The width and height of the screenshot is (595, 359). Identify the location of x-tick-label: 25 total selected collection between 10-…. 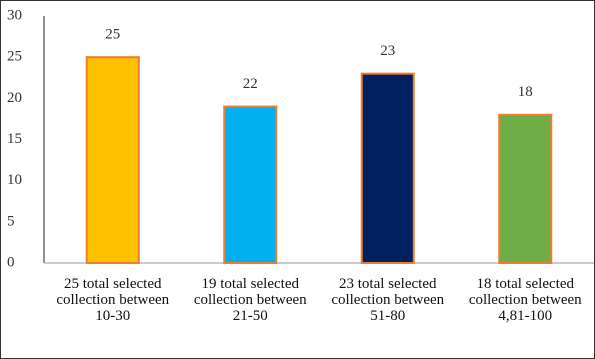
(113, 300).